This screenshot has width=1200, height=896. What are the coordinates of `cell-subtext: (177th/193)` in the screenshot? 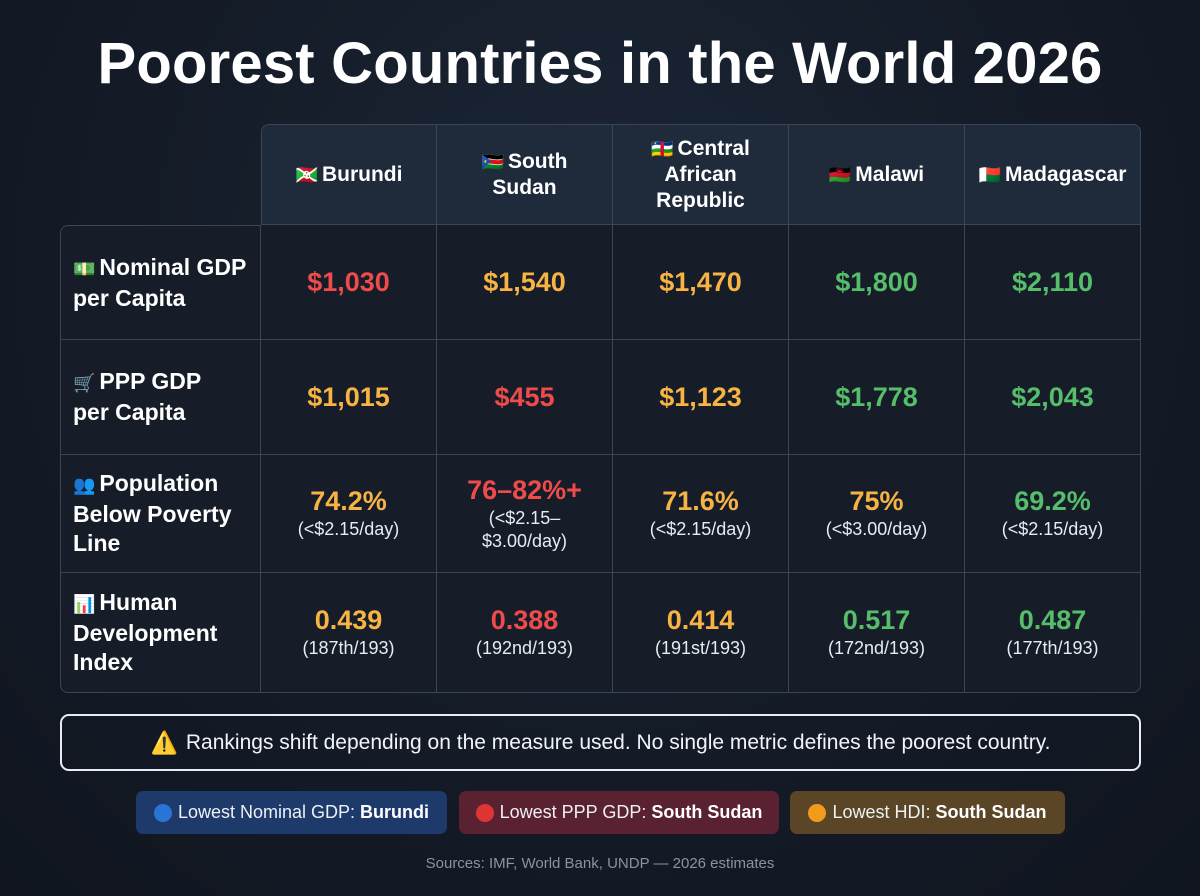 It's located at (1052, 648).